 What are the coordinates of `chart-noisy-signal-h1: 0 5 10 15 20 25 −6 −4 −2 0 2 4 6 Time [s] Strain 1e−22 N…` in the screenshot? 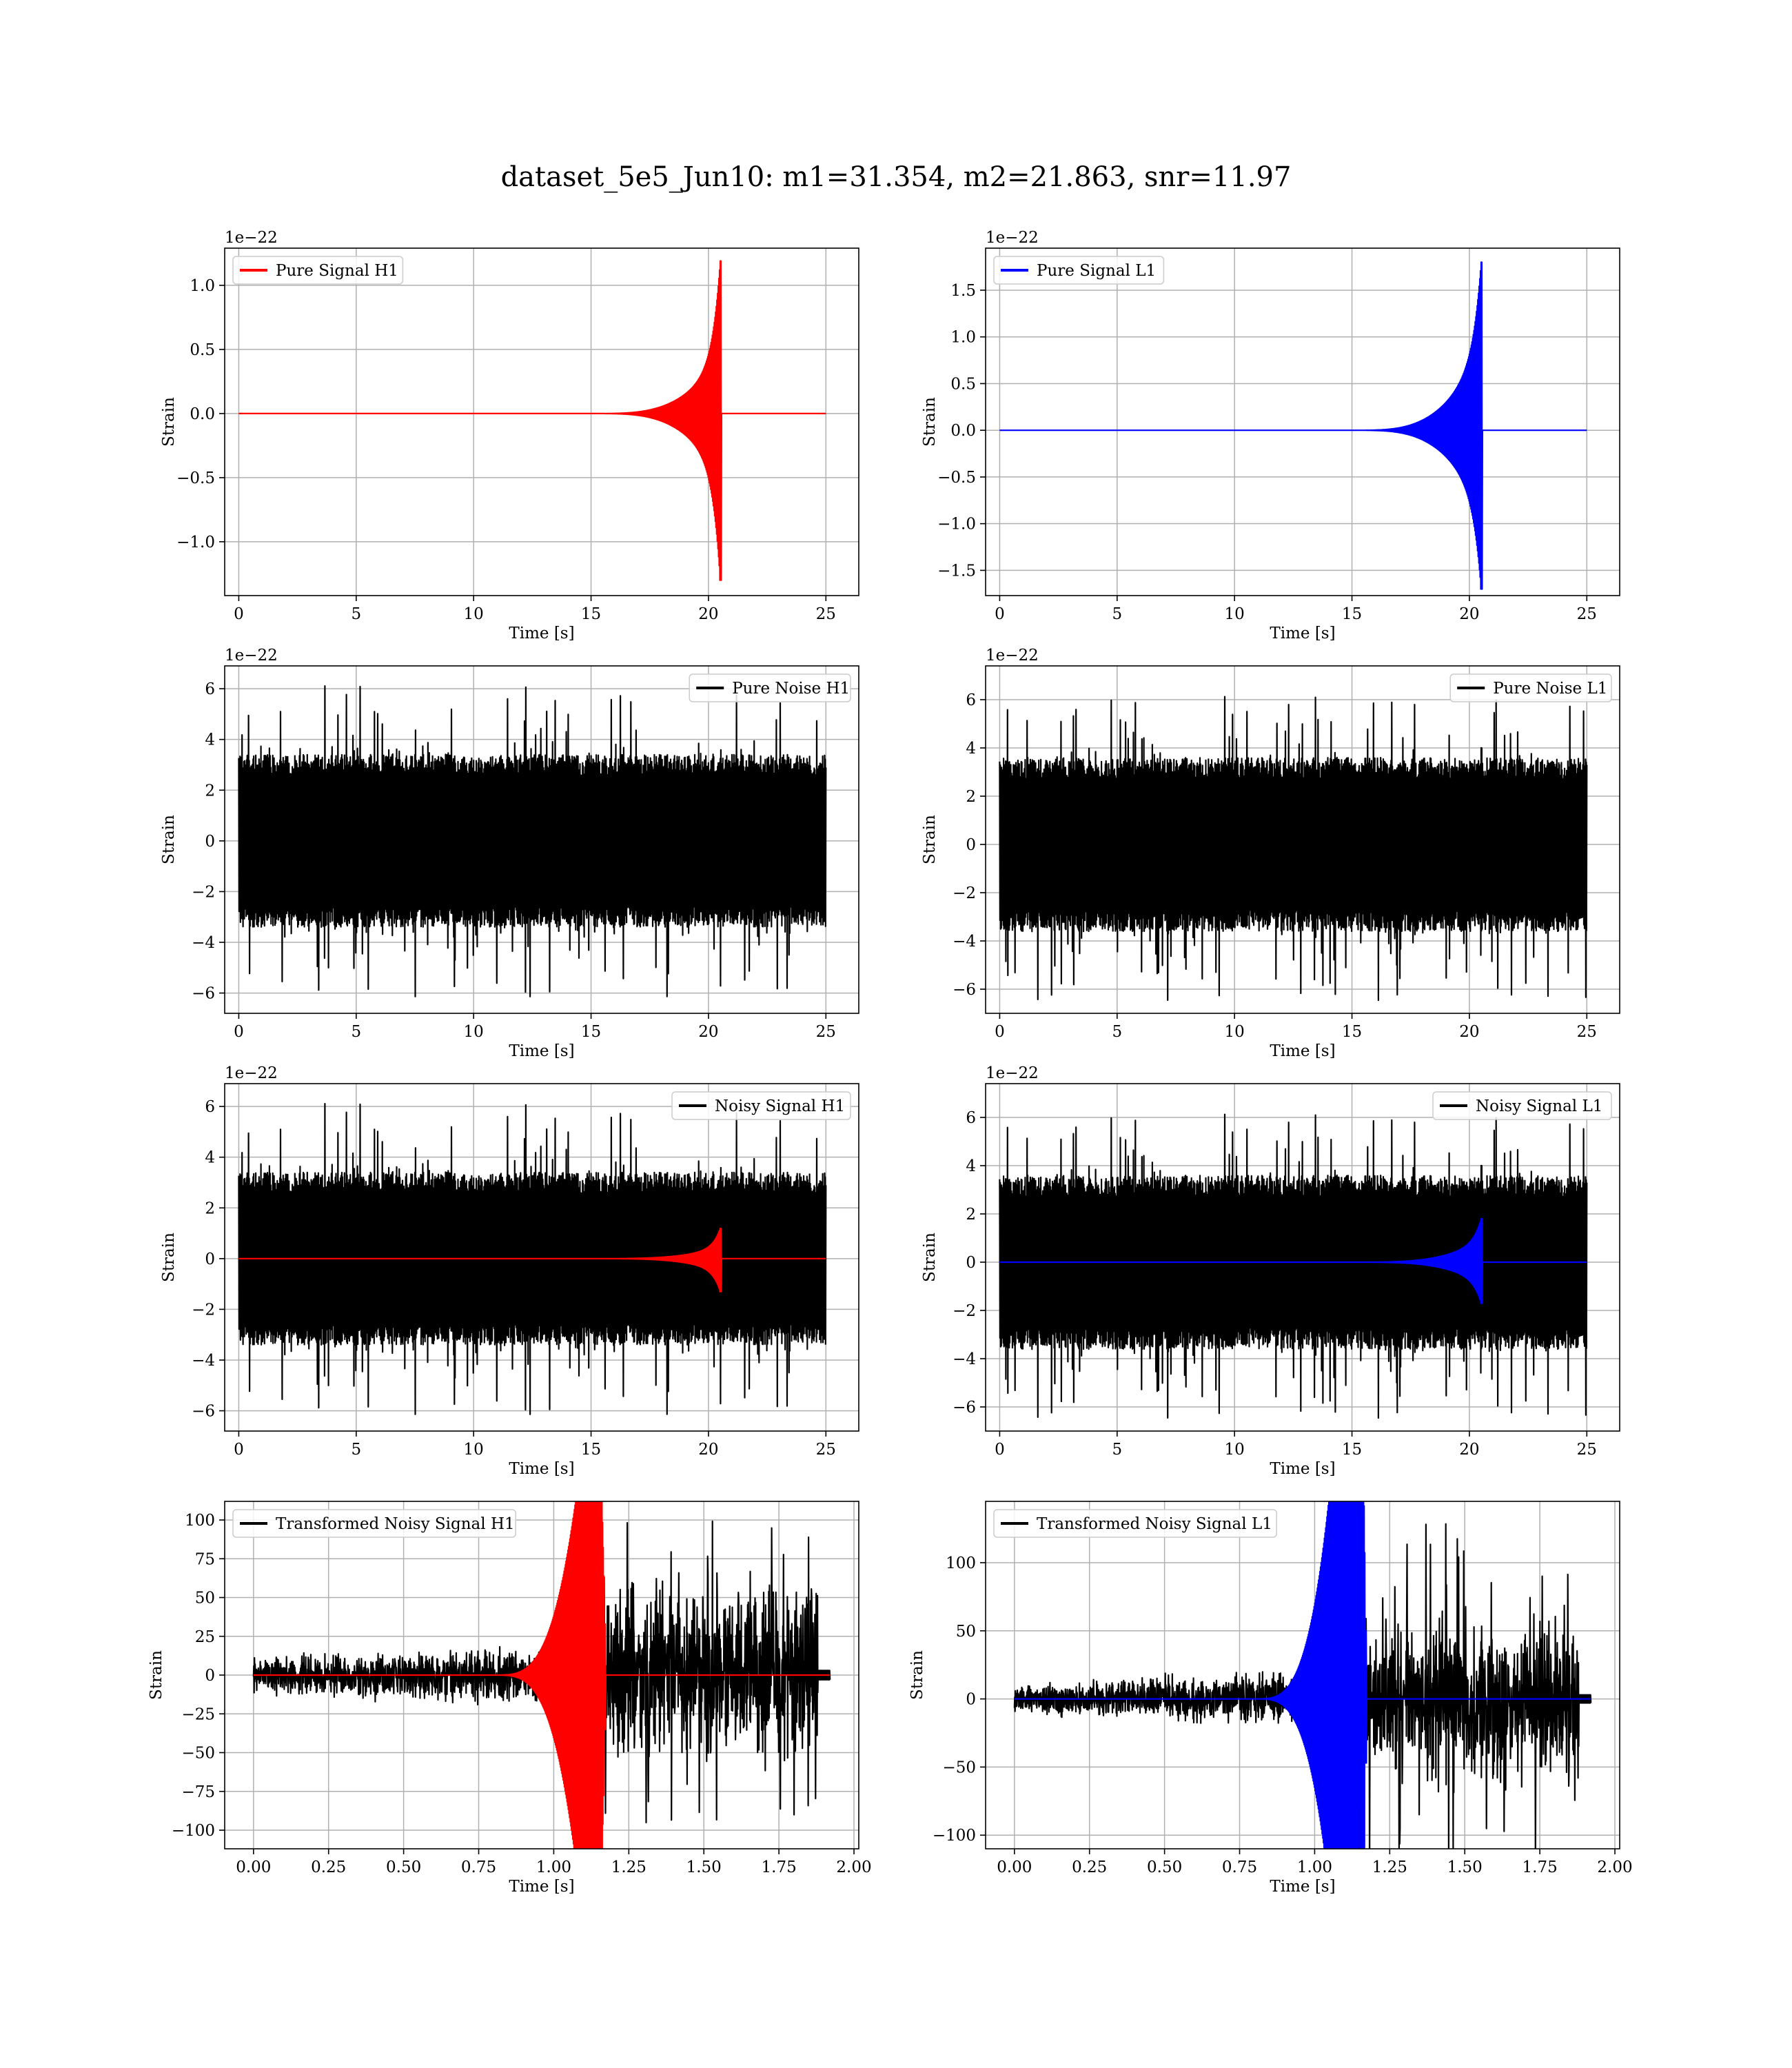 It's located at (509, 1271).